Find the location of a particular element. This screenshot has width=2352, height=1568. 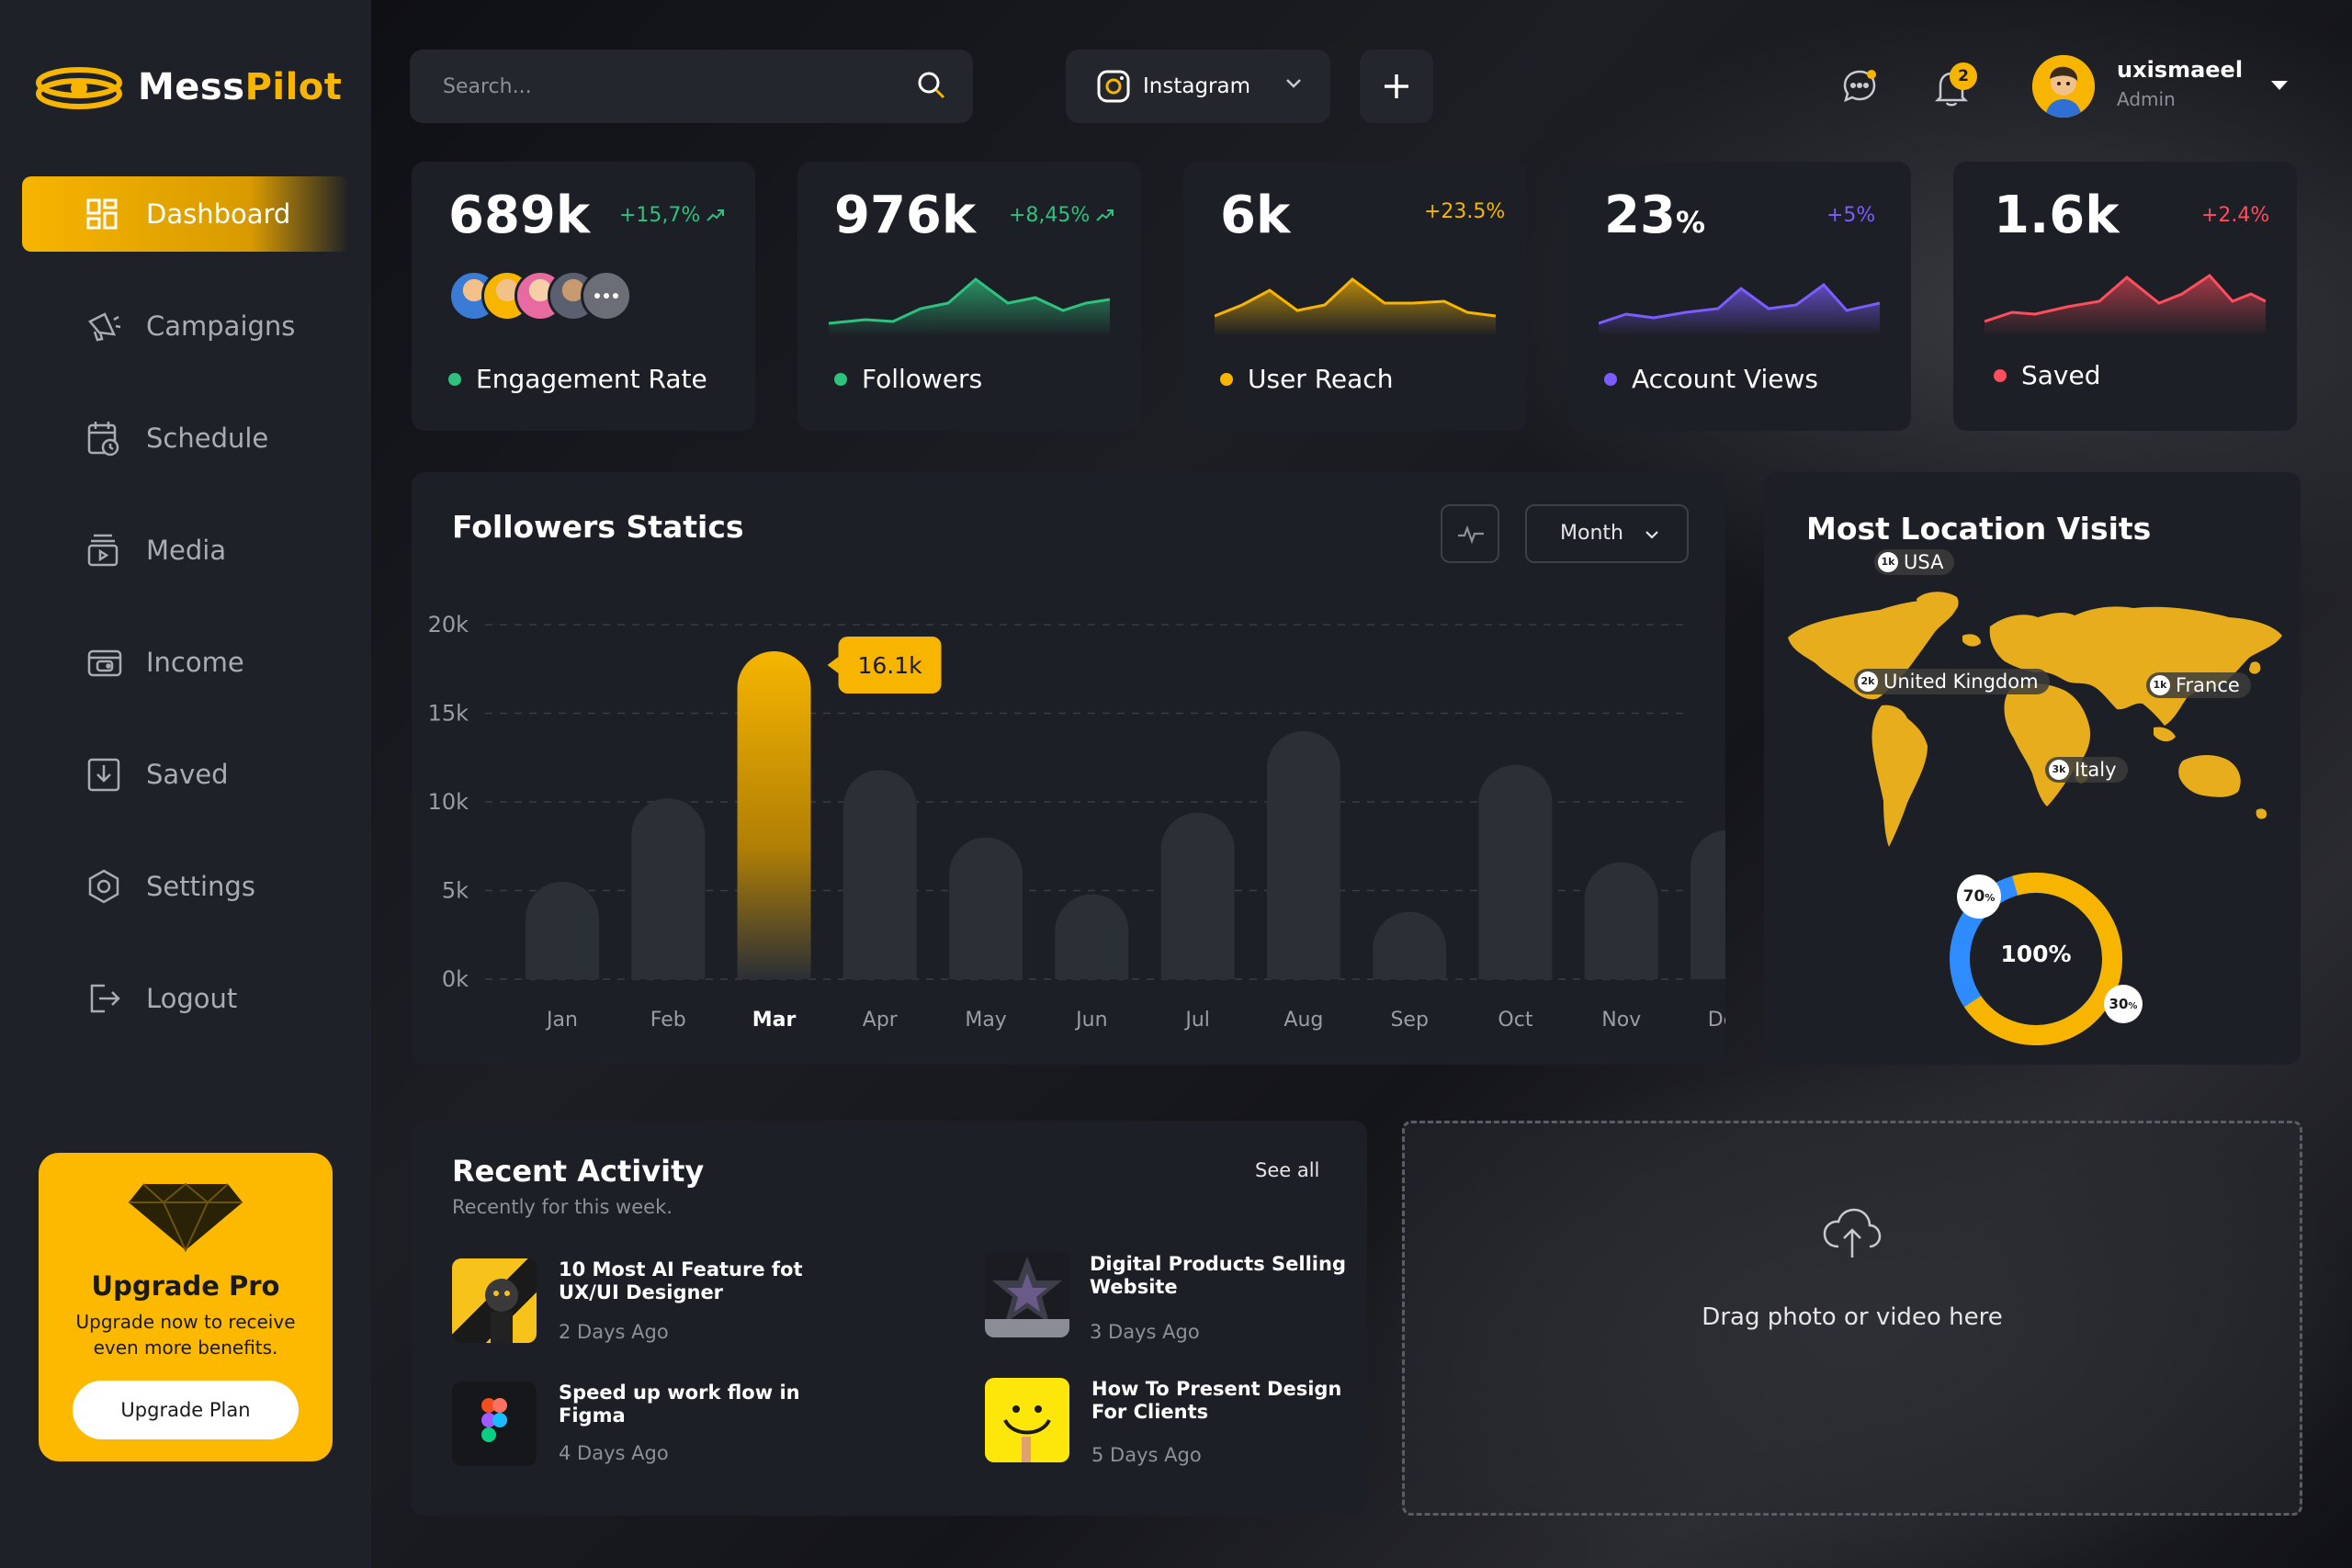

sidebar-item-label: Settings is located at coordinates (201, 887).